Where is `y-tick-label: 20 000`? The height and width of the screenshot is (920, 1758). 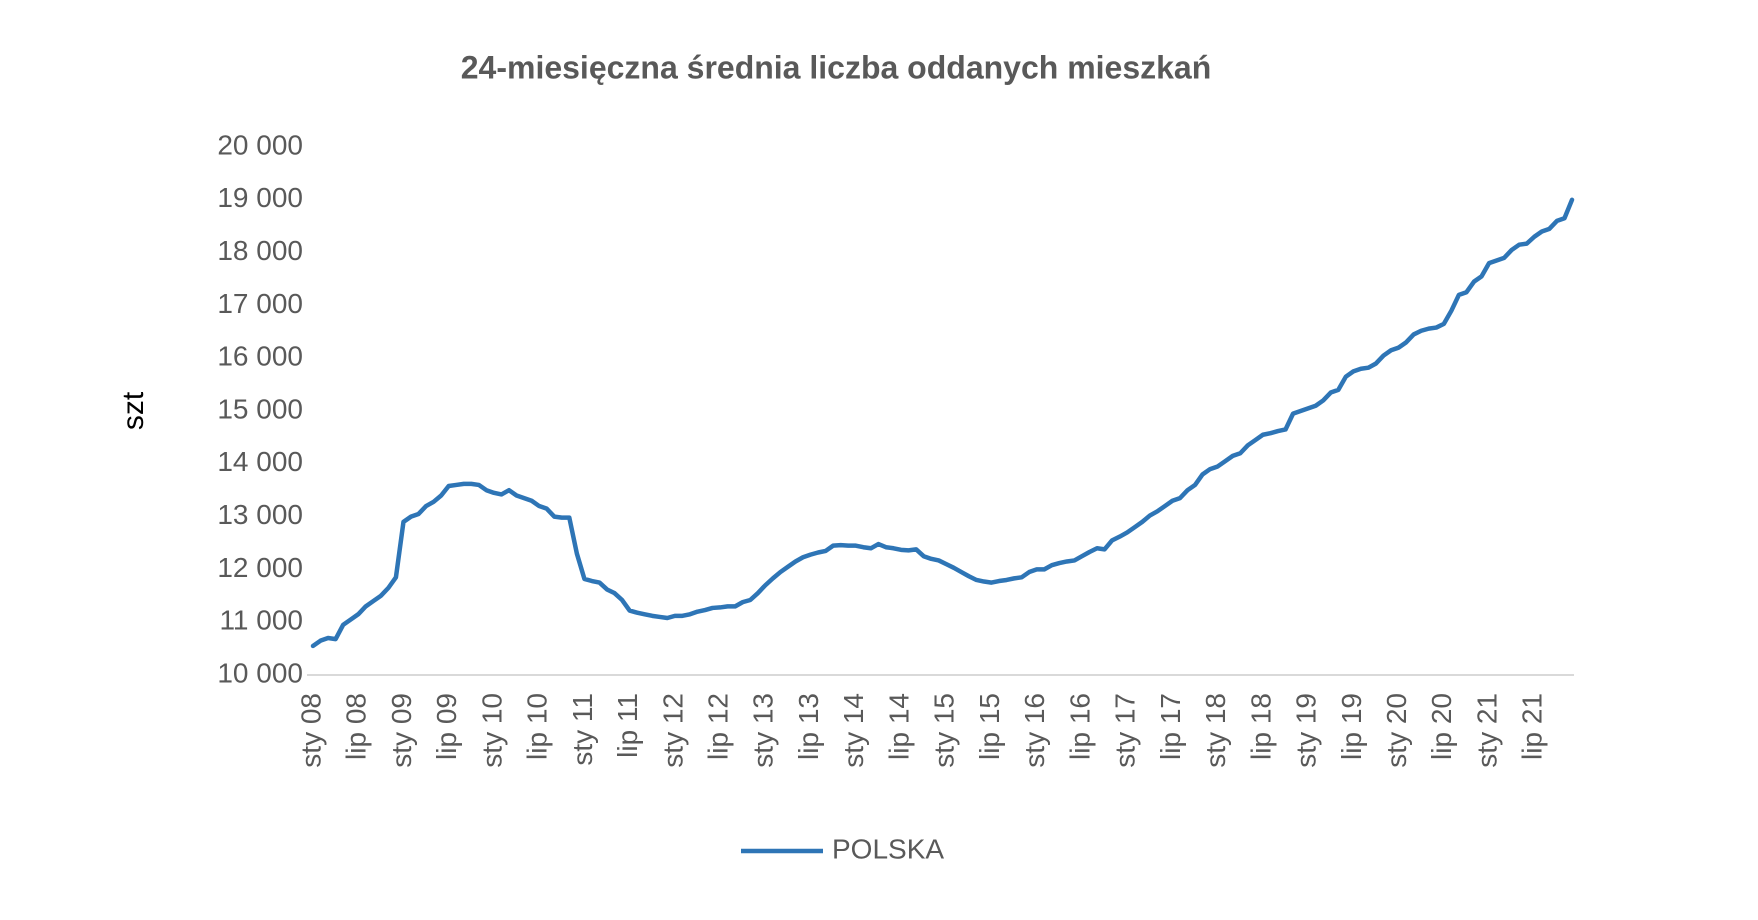
y-tick-label: 20 000 is located at coordinates (260, 144).